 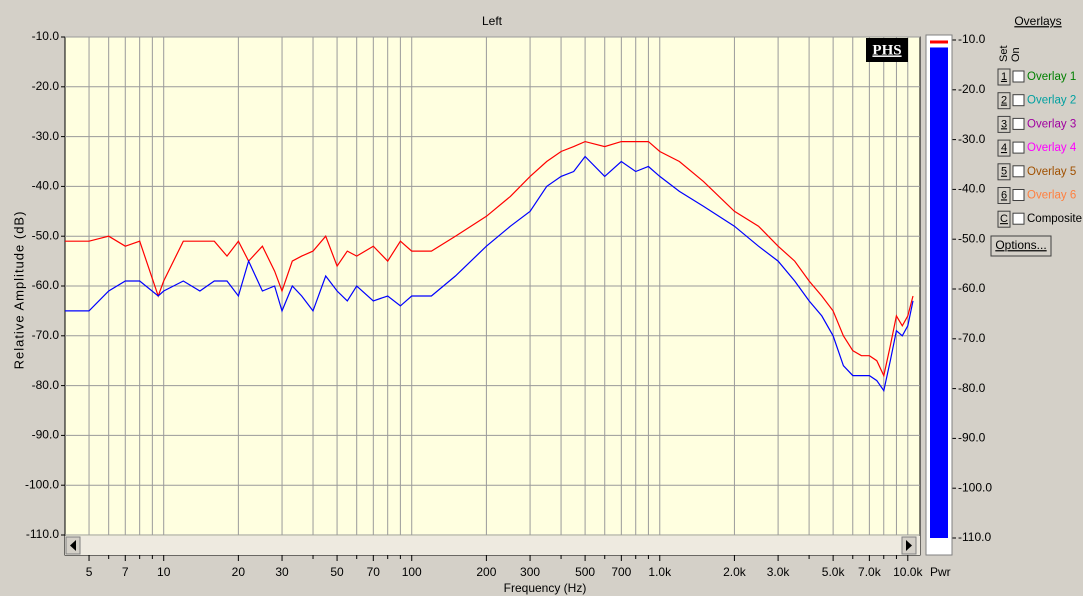 I want to click on overlay-label: Overlay 2, so click(x=1051, y=101).